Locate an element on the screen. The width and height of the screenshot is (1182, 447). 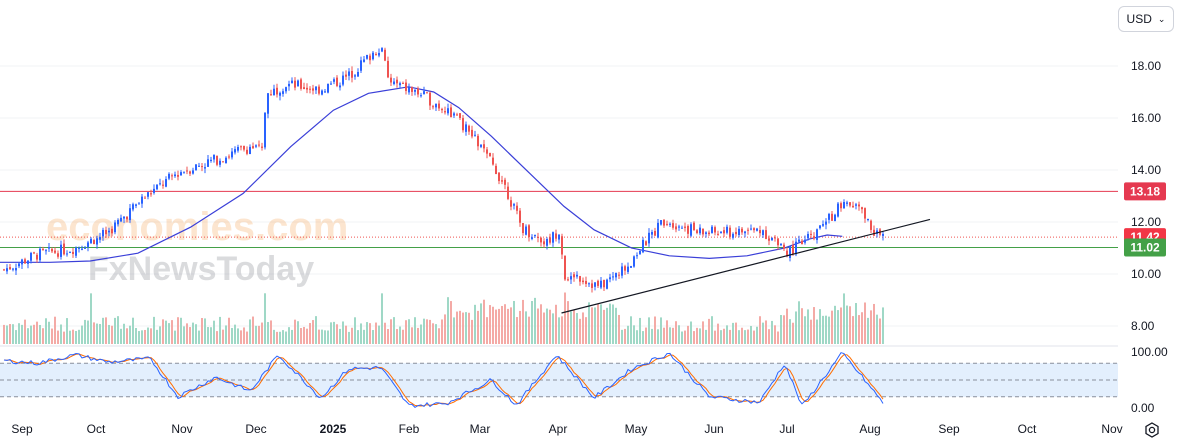
time-axis-label: 2025 is located at coordinates (333, 429).